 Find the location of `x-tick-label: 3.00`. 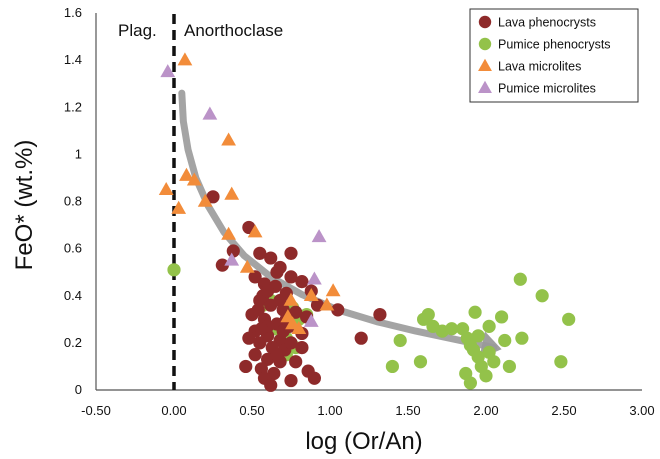

x-tick-label: 3.00 is located at coordinates (641, 410).